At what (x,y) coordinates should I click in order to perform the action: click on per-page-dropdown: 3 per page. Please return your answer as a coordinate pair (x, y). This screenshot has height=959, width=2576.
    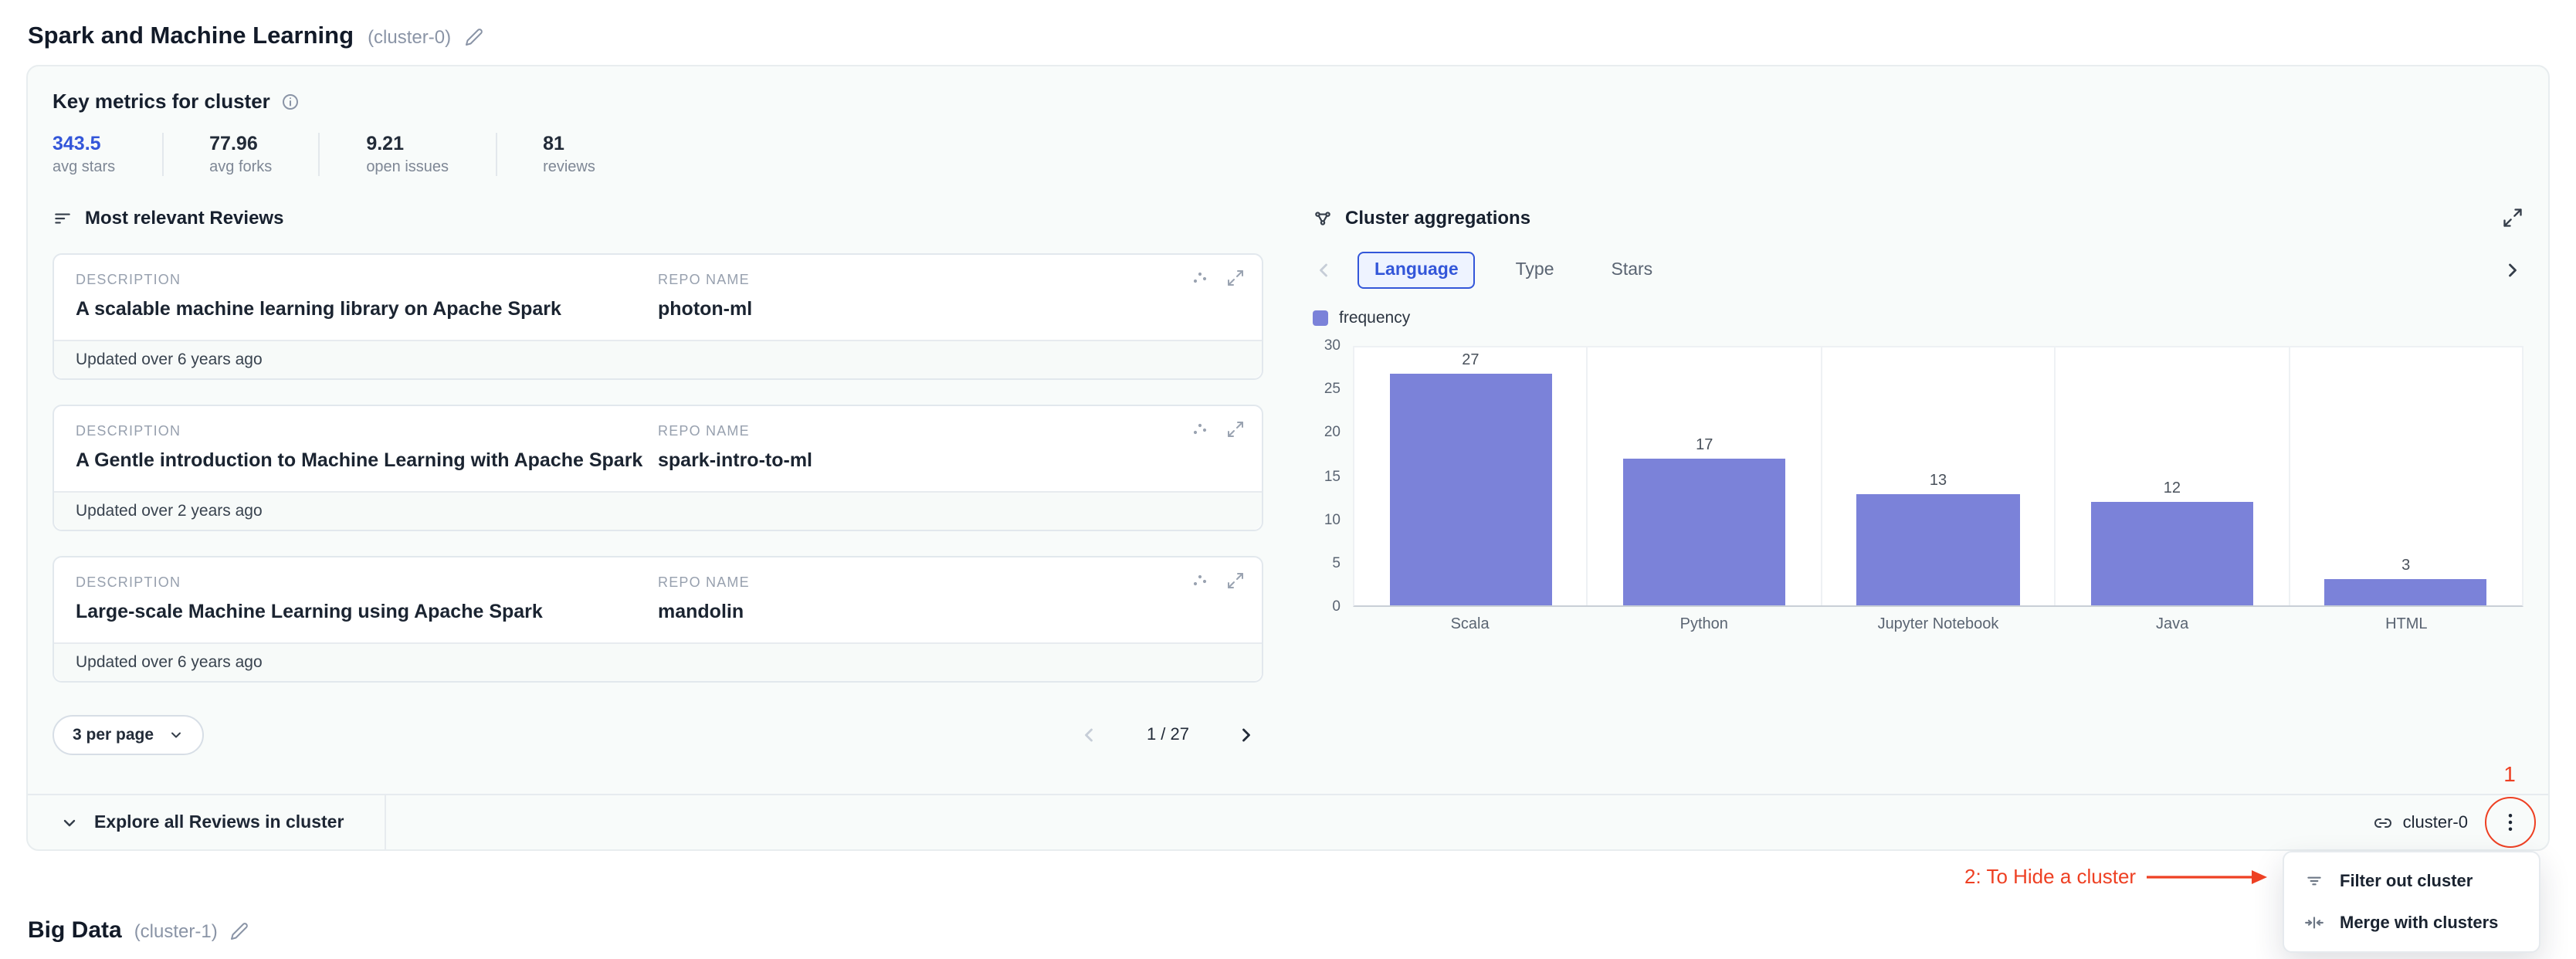
    Looking at the image, I should click on (128, 735).